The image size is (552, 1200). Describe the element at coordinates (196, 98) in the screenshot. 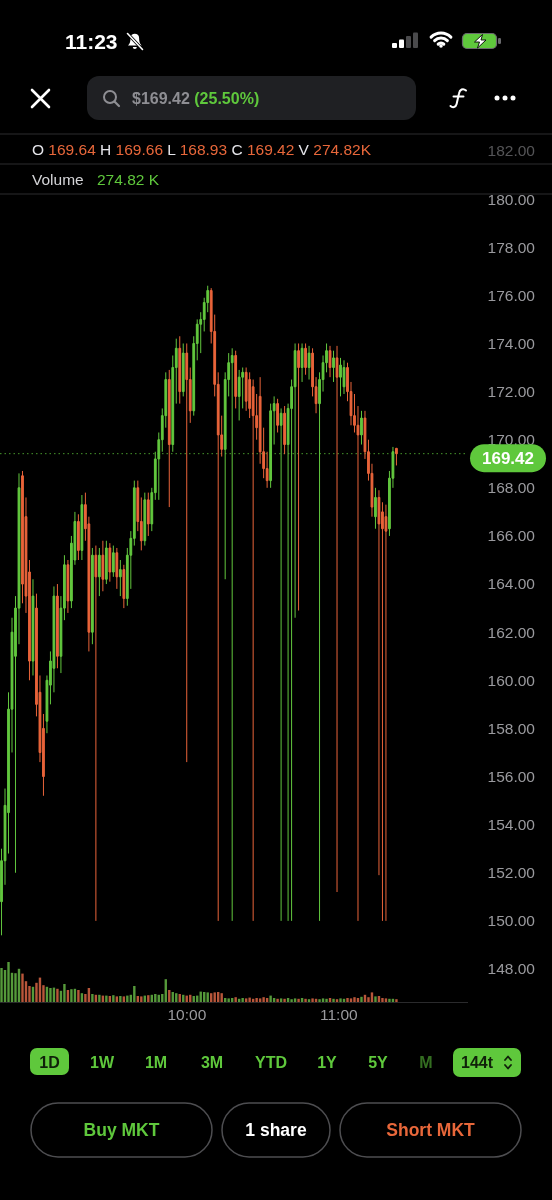

I see `text: $169.42 (25.50%)` at that location.